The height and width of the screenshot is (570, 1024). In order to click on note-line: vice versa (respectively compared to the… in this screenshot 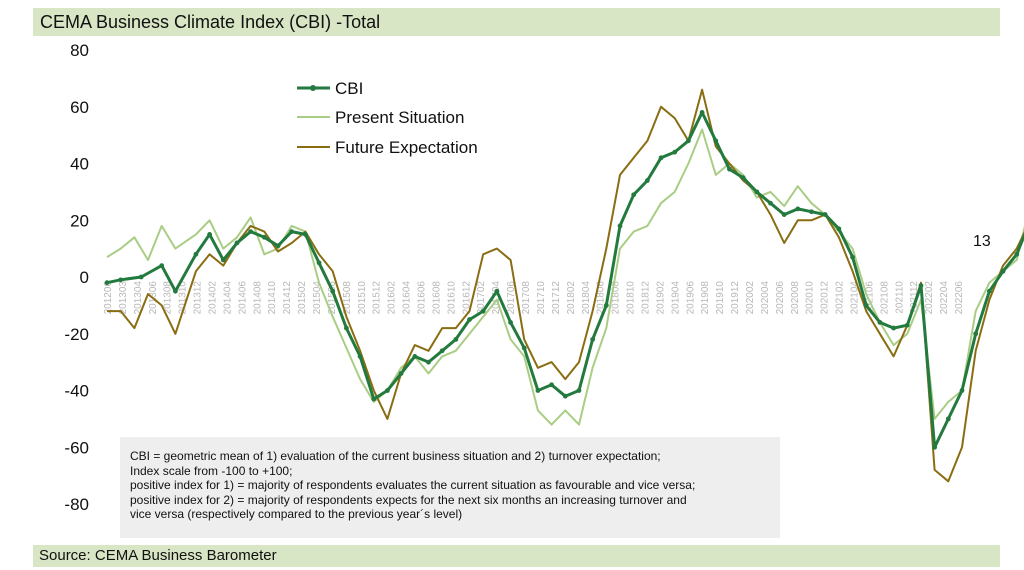, I will do `click(296, 514)`.